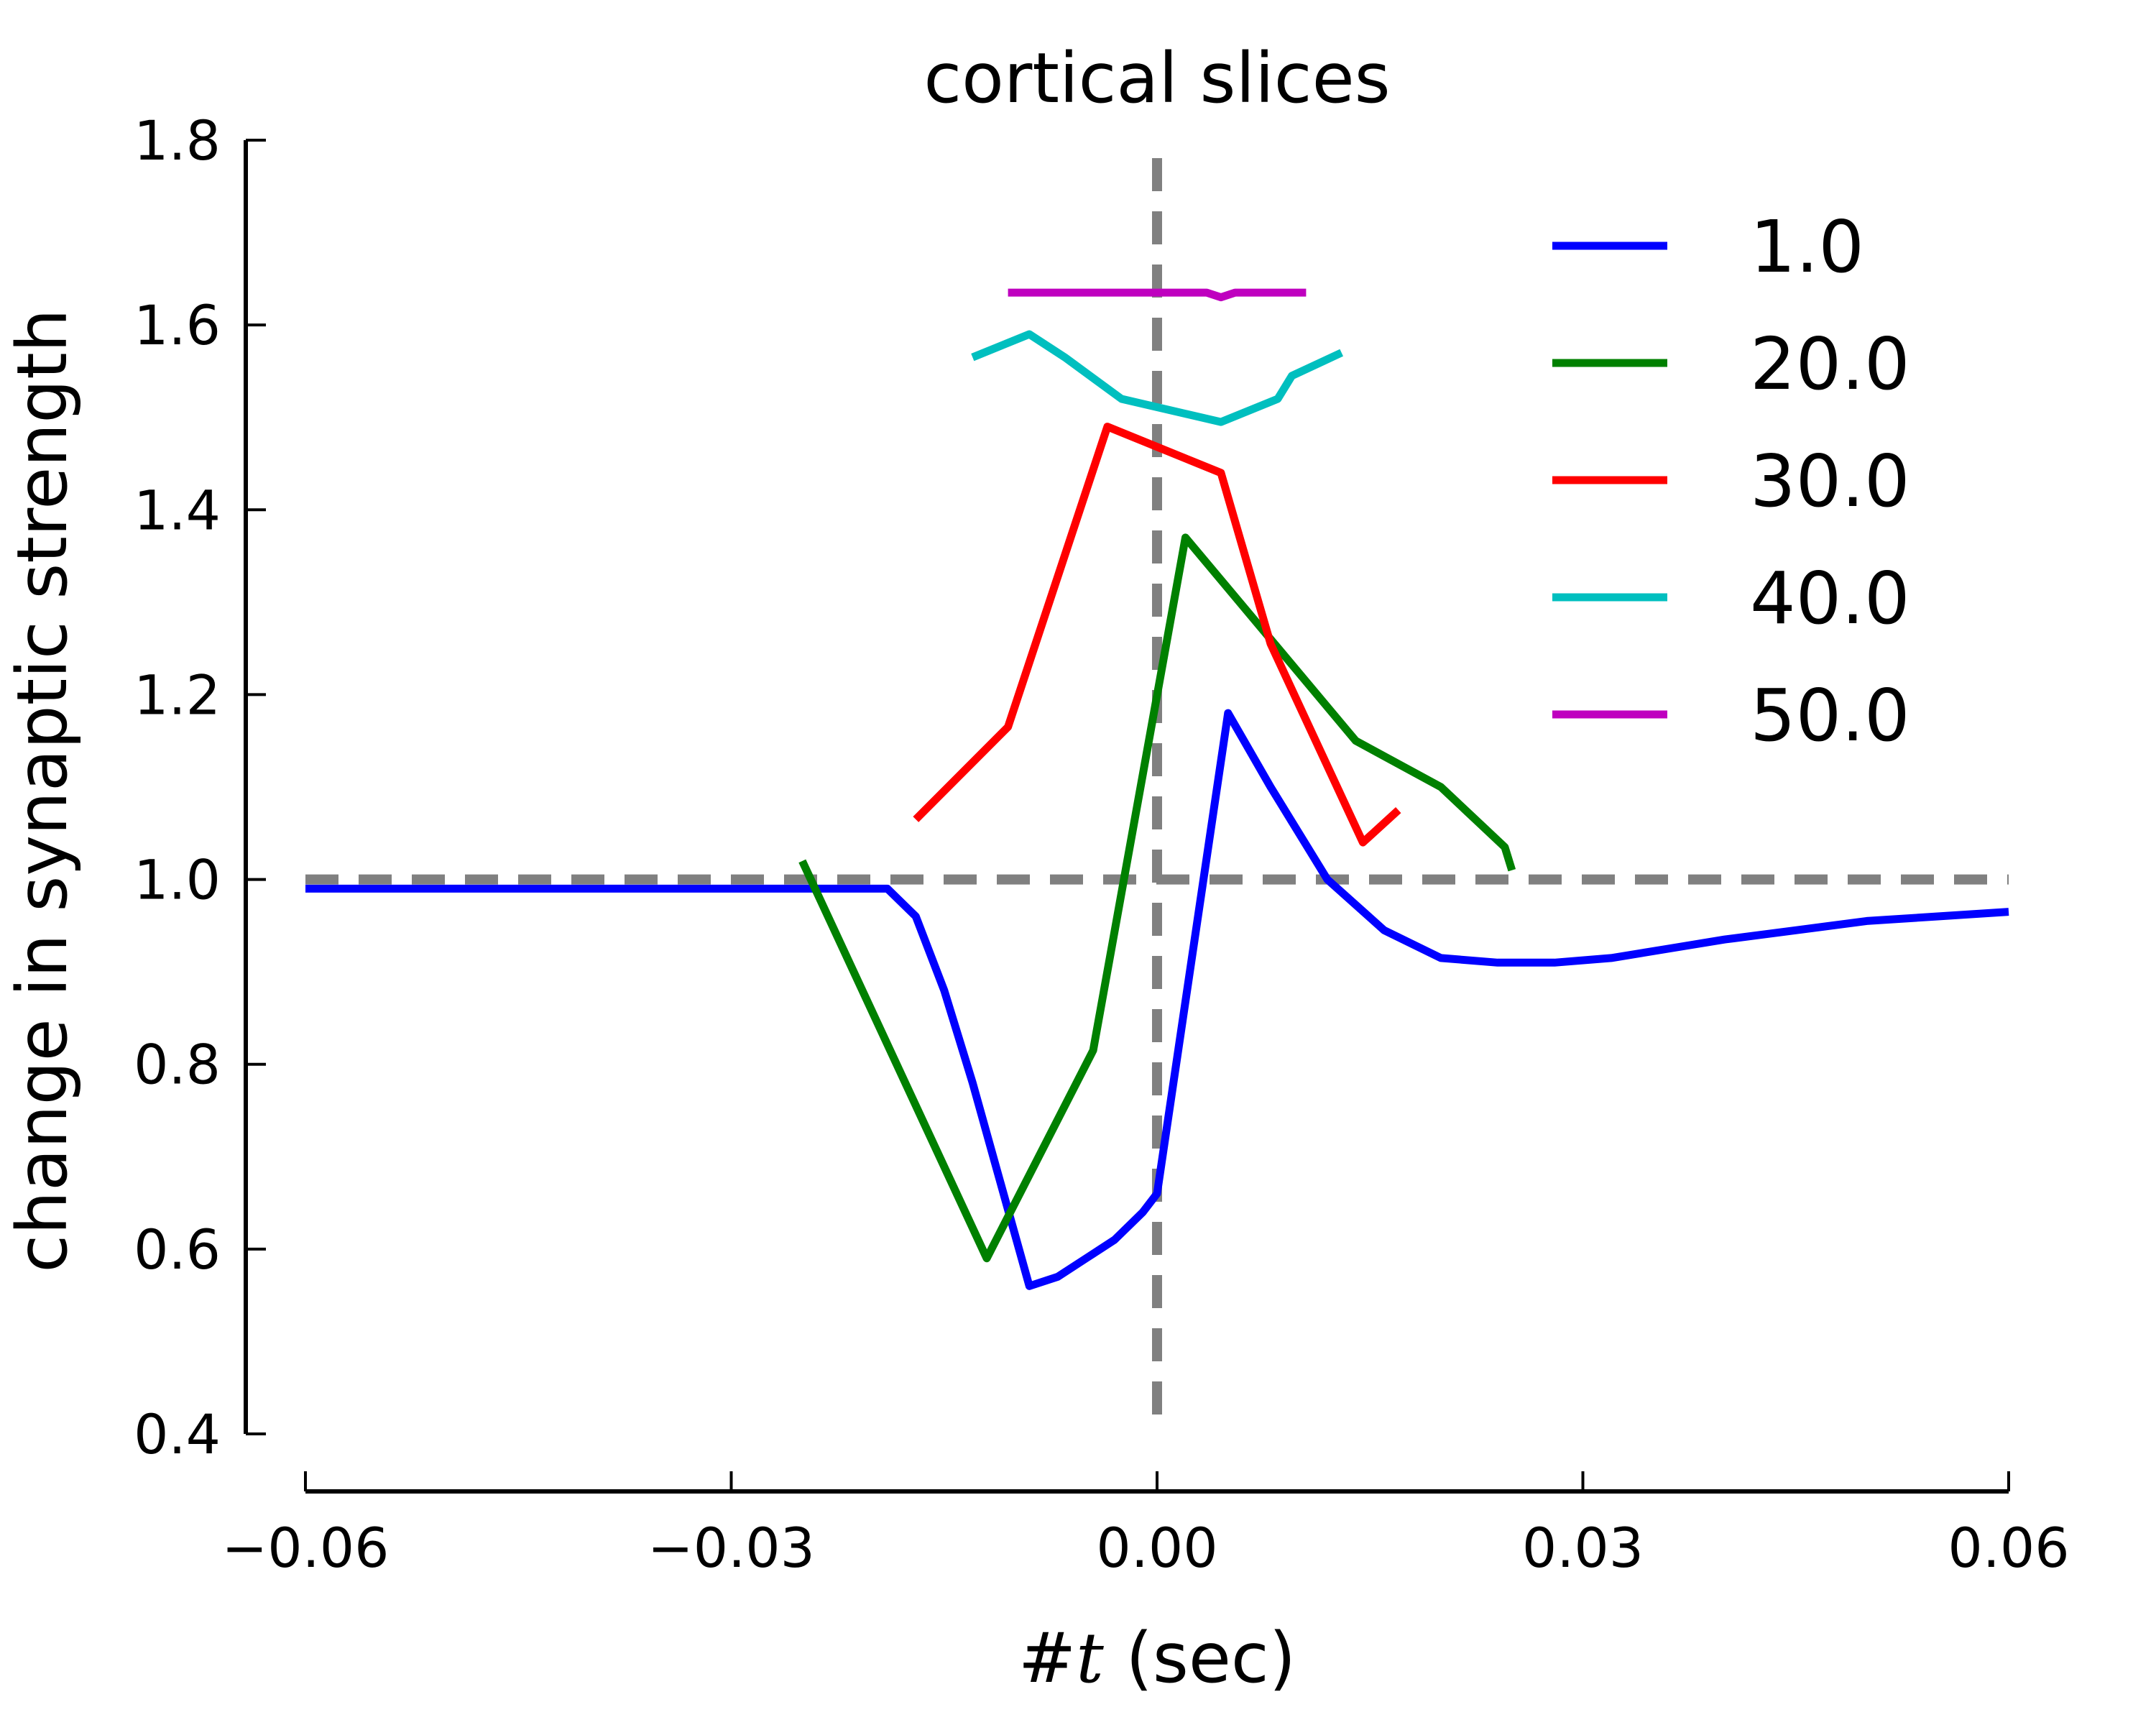 This screenshot has width=2156, height=1725. What do you see at coordinates (1807, 247) in the screenshot?
I see `legend-label: 1.0` at bounding box center [1807, 247].